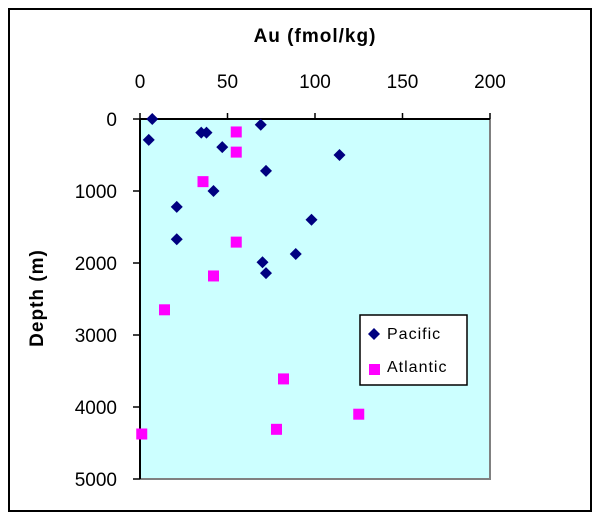 The image size is (603, 523). What do you see at coordinates (414, 334) in the screenshot?
I see `legend-label-pacific: Pacific` at bounding box center [414, 334].